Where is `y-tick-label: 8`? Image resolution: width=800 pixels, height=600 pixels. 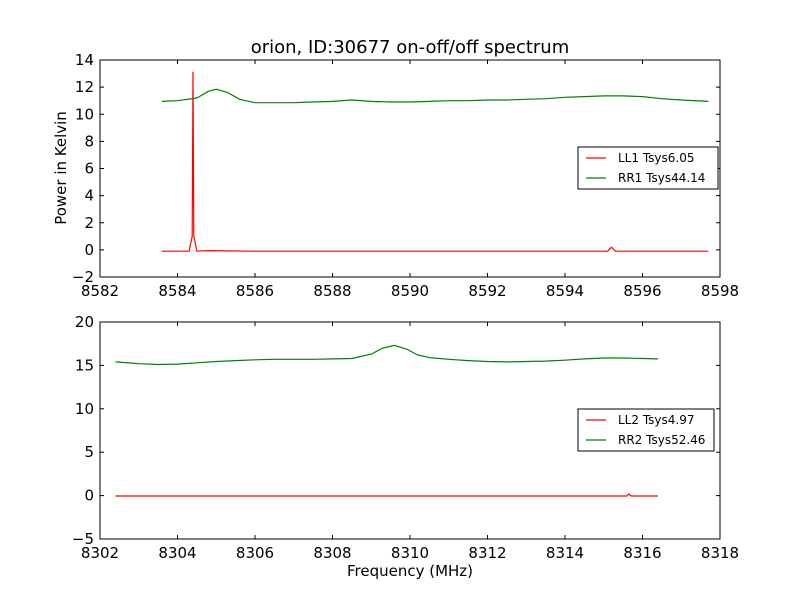 y-tick-label: 8 is located at coordinates (89, 141).